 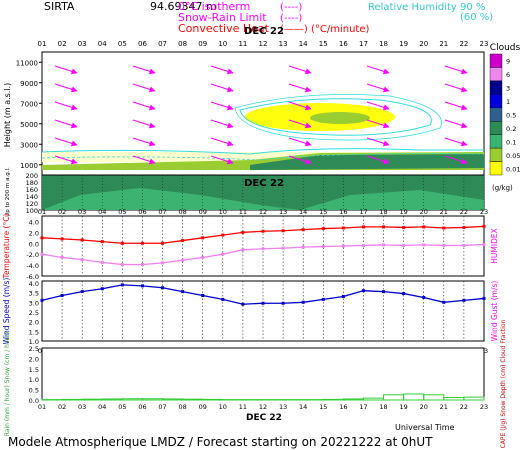 What do you see at coordinates (34, 380) in the screenshot?
I see `y-tick: 1.0` at bounding box center [34, 380].